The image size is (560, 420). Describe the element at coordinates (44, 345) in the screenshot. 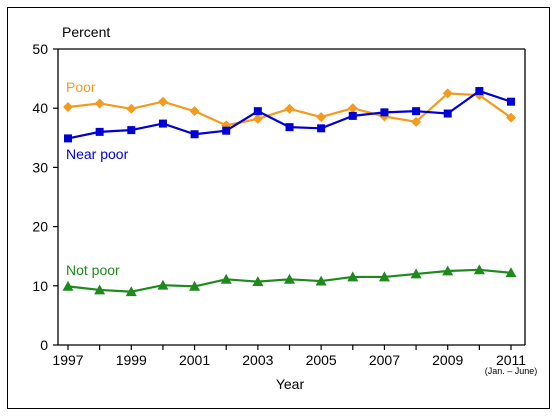

I see `y-tick-label: 0` at that location.